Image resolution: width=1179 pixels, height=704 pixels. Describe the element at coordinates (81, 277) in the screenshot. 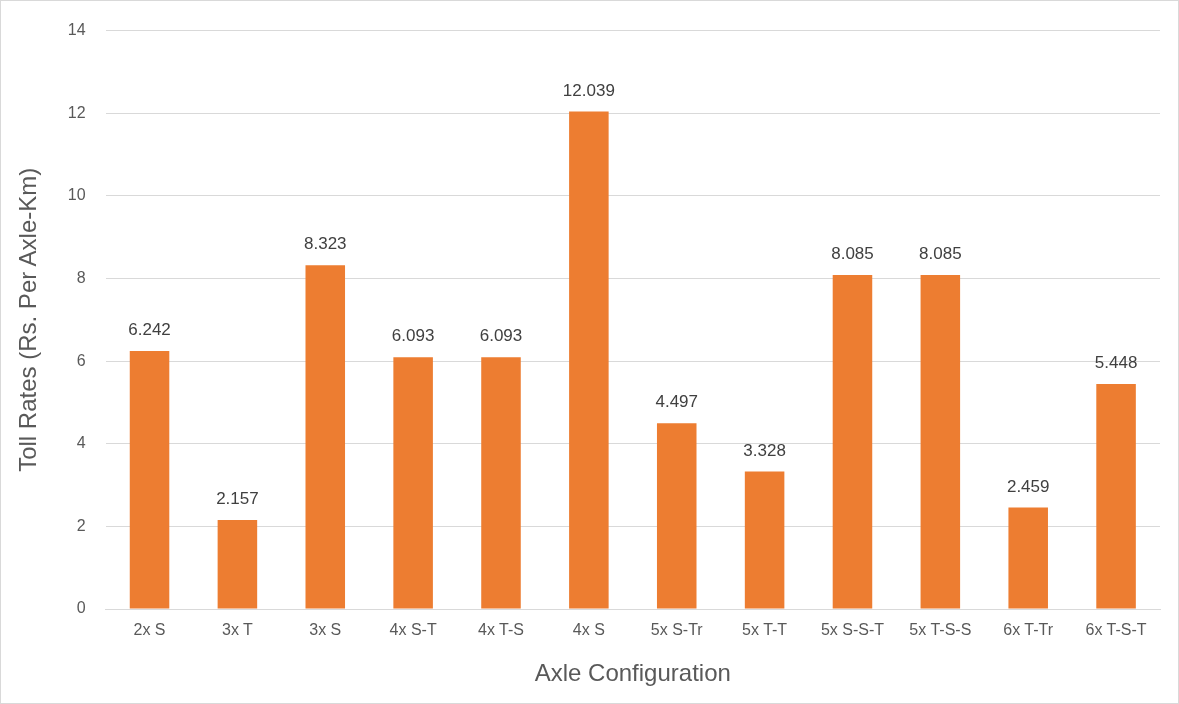

I see `y-tick-label: 8` at that location.